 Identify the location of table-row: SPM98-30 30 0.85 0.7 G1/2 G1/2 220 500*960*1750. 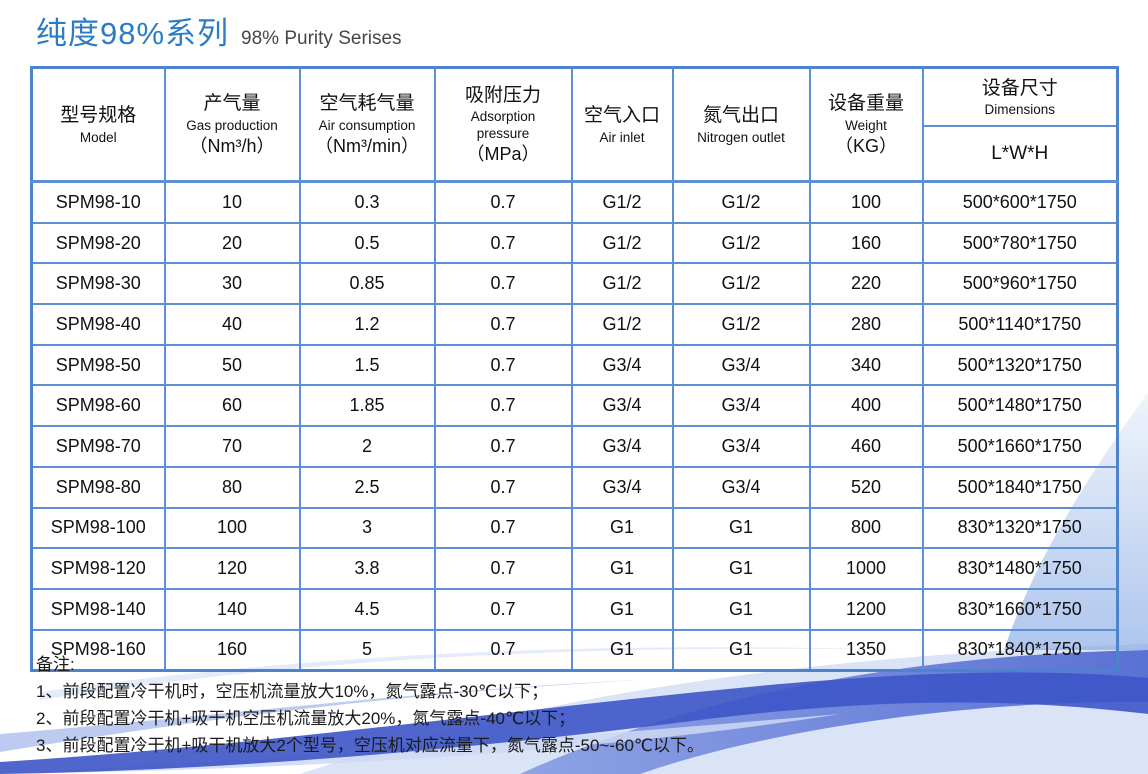
(574, 284).